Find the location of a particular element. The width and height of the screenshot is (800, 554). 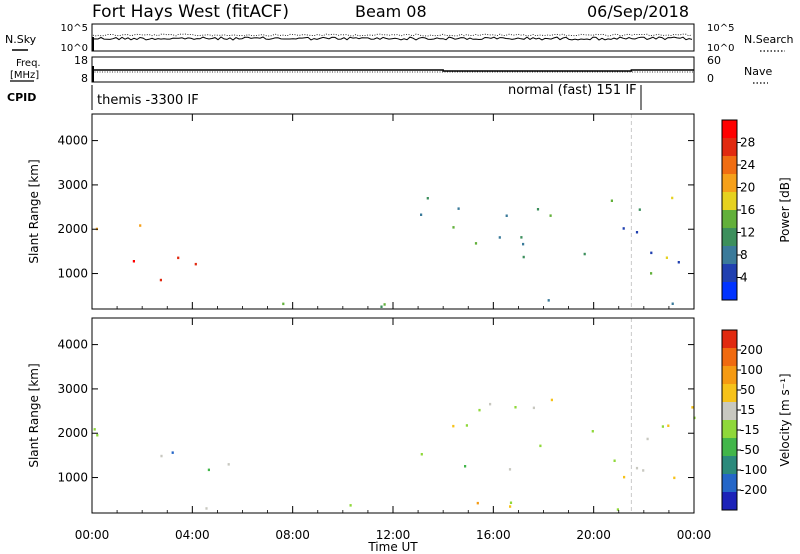

time-tick-labels: 00:00 04:00 08:00 12:00 16:00 20:00 00:00 is located at coordinates (393, 535).